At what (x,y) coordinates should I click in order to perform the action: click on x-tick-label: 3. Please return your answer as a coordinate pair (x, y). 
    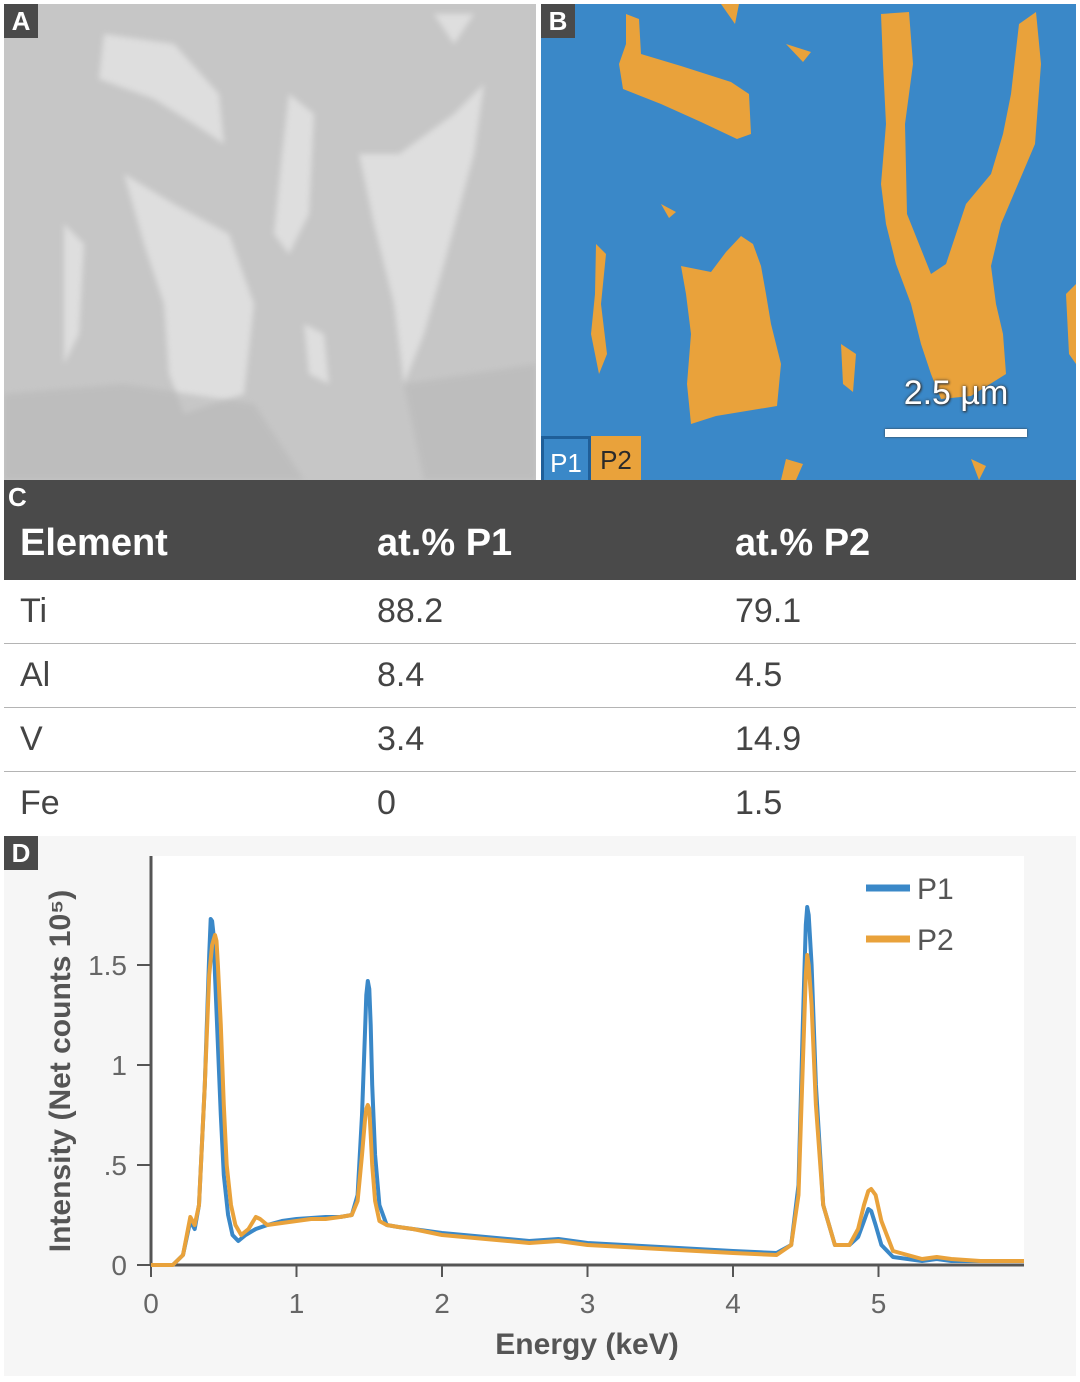
    Looking at the image, I should click on (588, 1303).